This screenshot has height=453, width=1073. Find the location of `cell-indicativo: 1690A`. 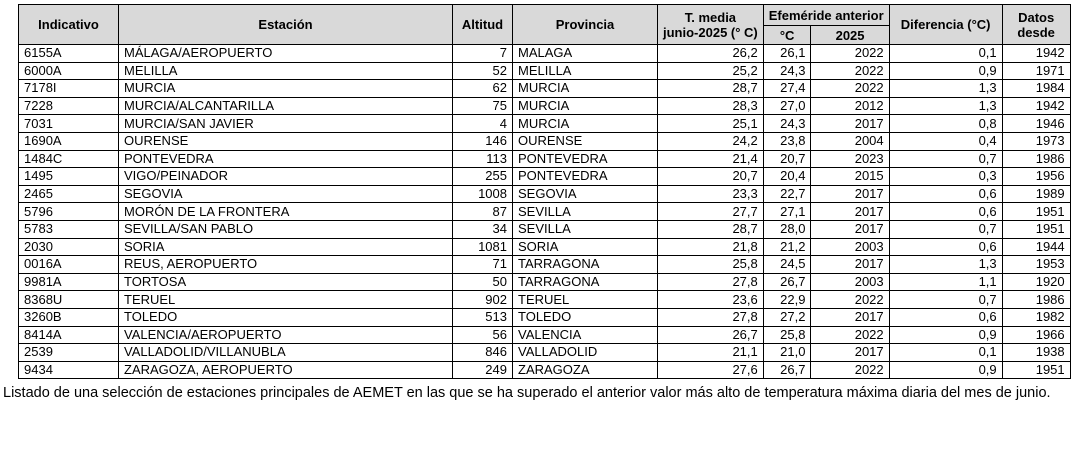

cell-indicativo: 1690A is located at coordinates (68, 141).